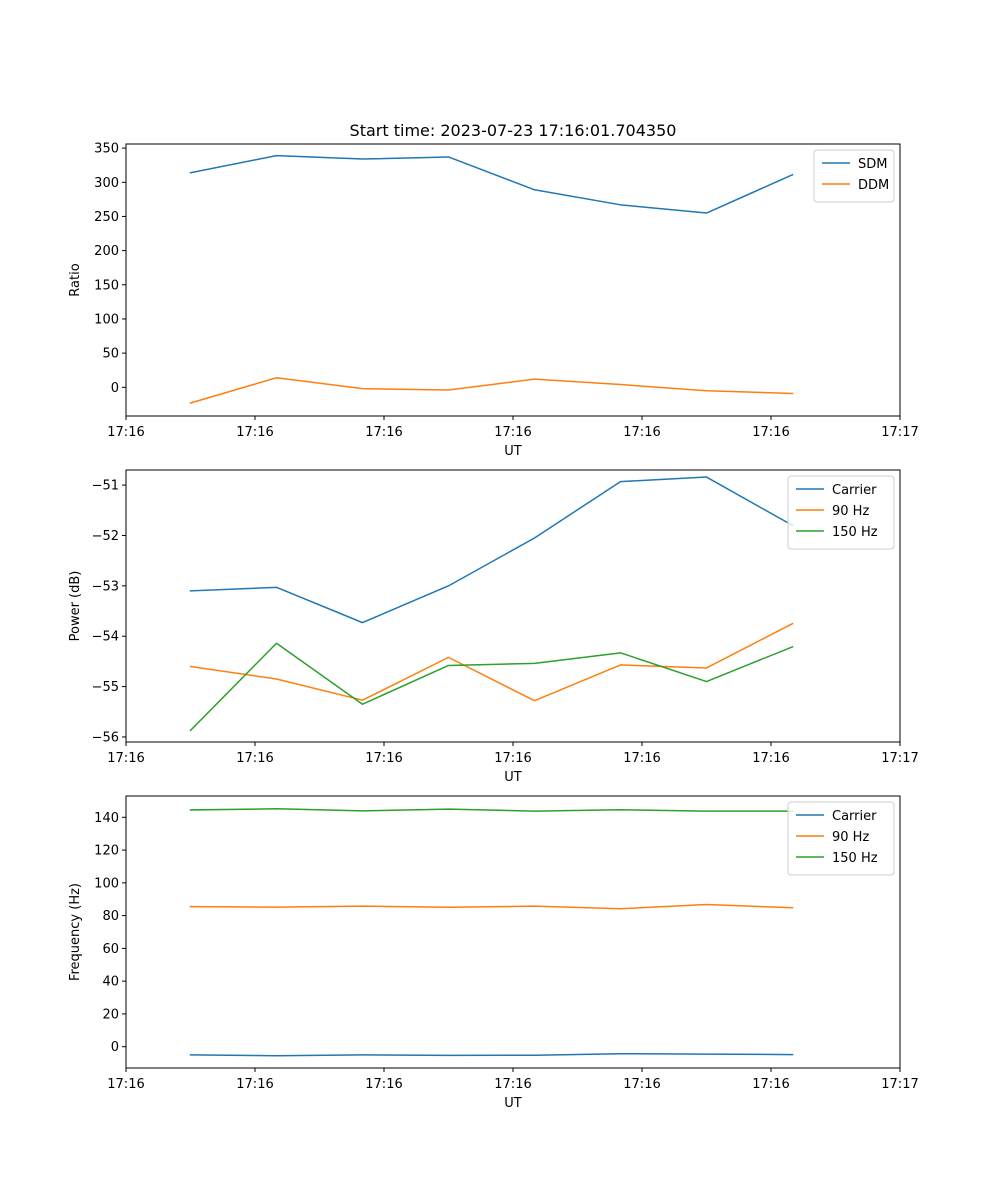 This screenshot has width=1000, height=1200. Describe the element at coordinates (106, 285) in the screenshot. I see `y-tick-label: 150` at that location.